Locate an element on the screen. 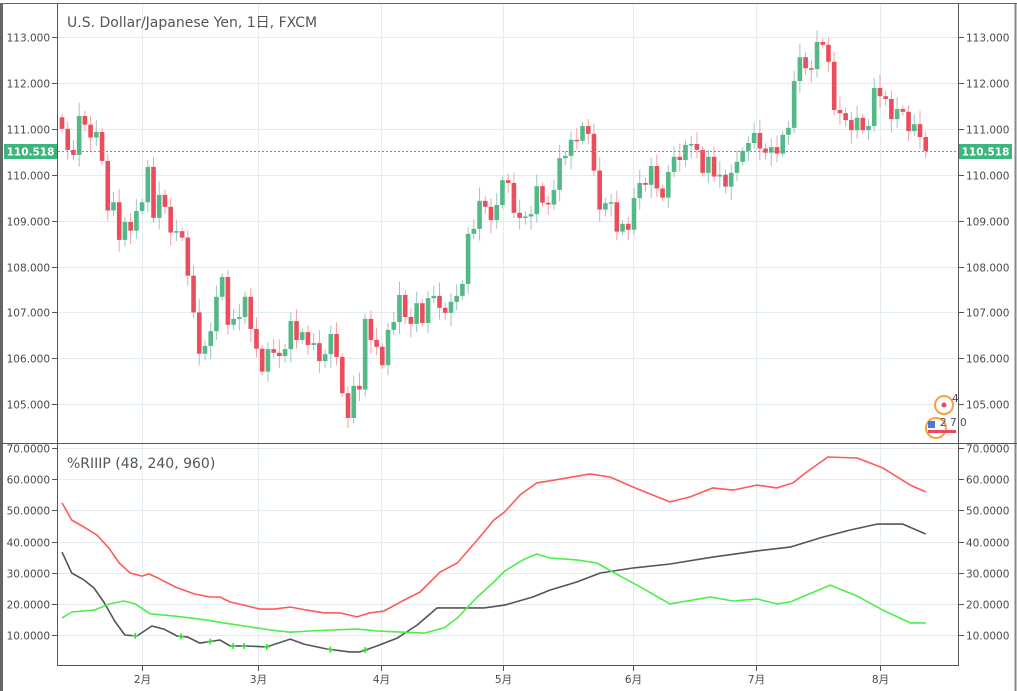 Image resolution: width=1017 pixels, height=691 pixels. event-badges: 4 2 7 0 is located at coordinates (946, 416).